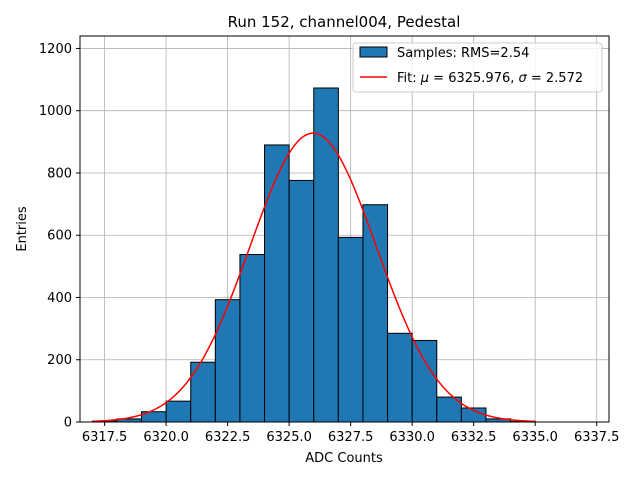  What do you see at coordinates (424, 78) in the screenshot?
I see `legend-fit-mu-symbol: μ` at bounding box center [424, 78].